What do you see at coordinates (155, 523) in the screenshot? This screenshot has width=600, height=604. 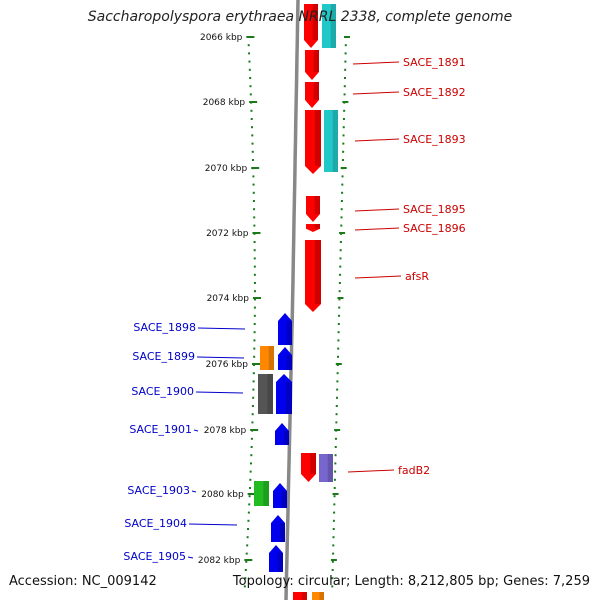 I see `reverse-gene-label: SACE_1904` at bounding box center [155, 523].